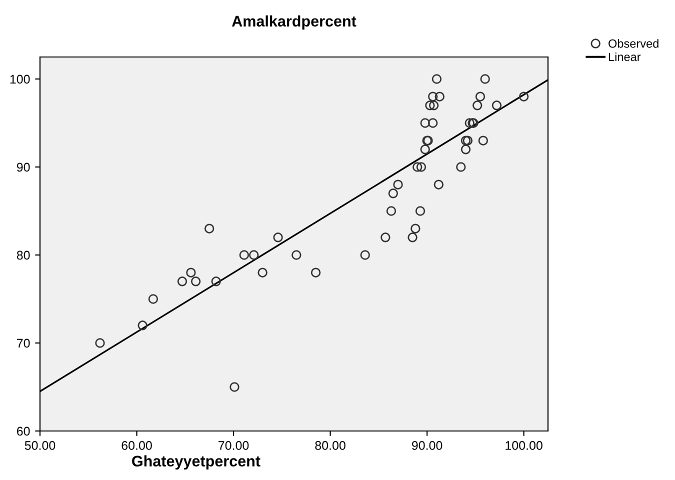 The width and height of the screenshot is (675, 480). I want to click on legend-label: Observed, so click(633, 43).